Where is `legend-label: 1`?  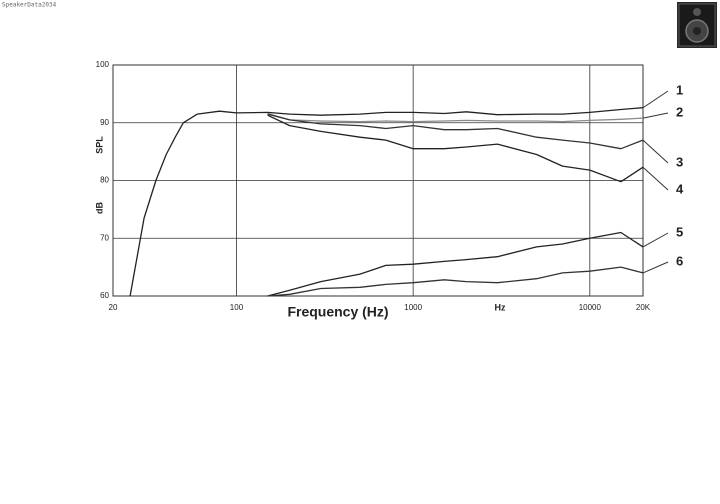
legend-label: 1 is located at coordinates (679, 89).